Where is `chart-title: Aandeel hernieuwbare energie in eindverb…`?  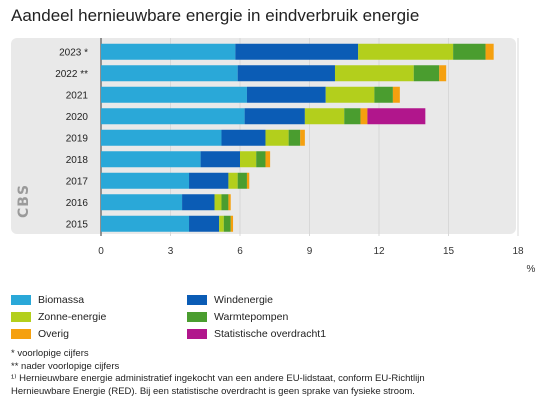
chart-title: Aandeel hernieuwbare energie in eindverb… is located at coordinates (215, 15).